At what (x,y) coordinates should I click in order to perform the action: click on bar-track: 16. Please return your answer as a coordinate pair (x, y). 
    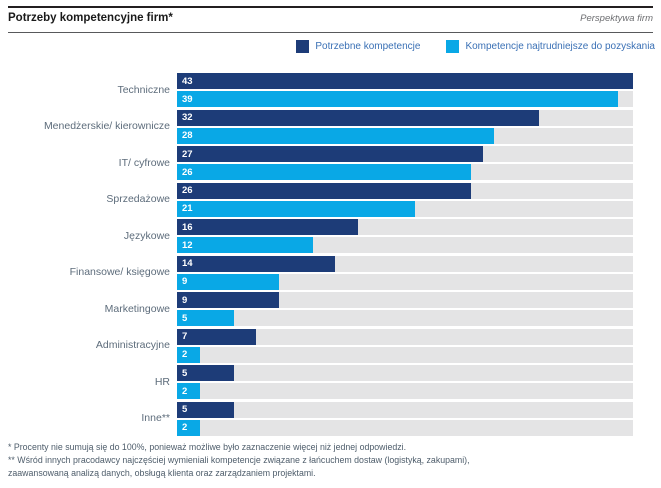
    Looking at the image, I should click on (405, 227).